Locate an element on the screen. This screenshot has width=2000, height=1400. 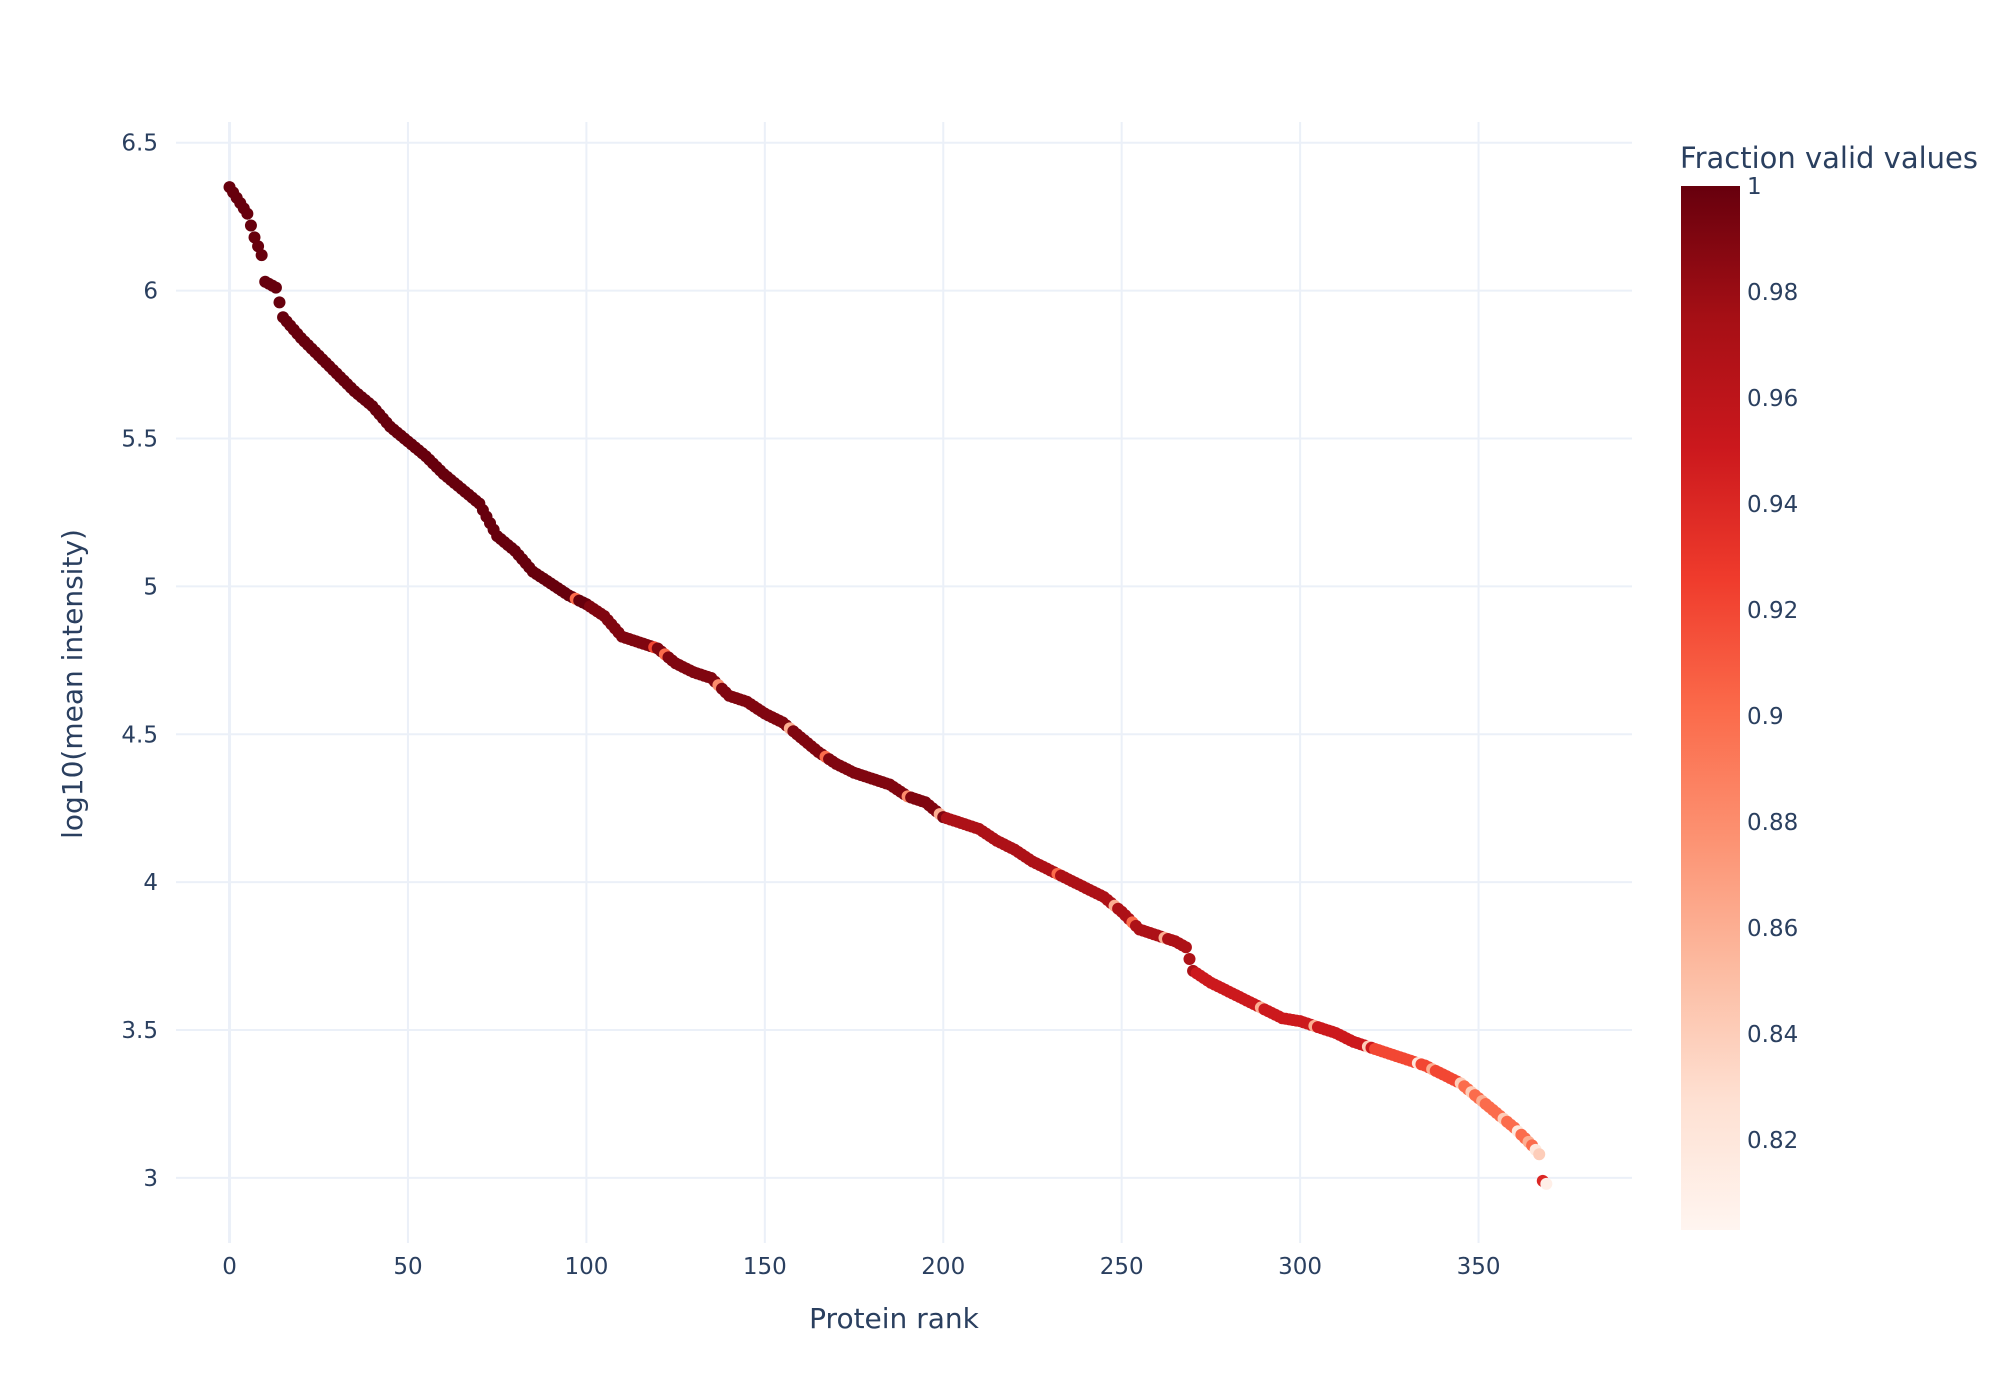
colorbar-tick-label: 0.98 is located at coordinates (1772, 293).